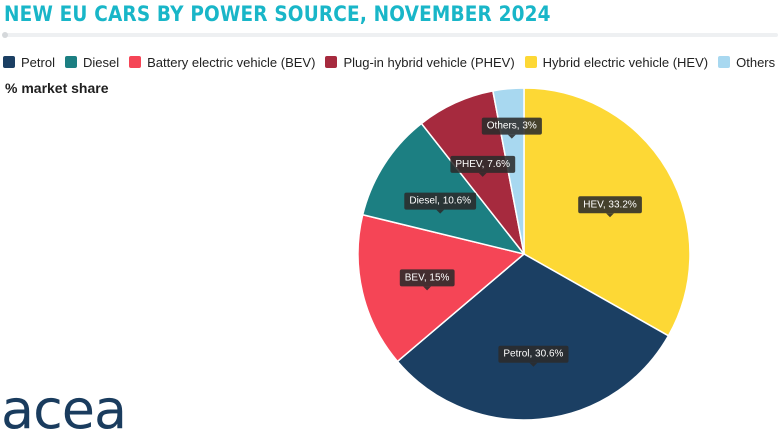 The height and width of the screenshot is (441, 782). I want to click on pie-label-petrol: Petrol, 30.6%, so click(533, 356).